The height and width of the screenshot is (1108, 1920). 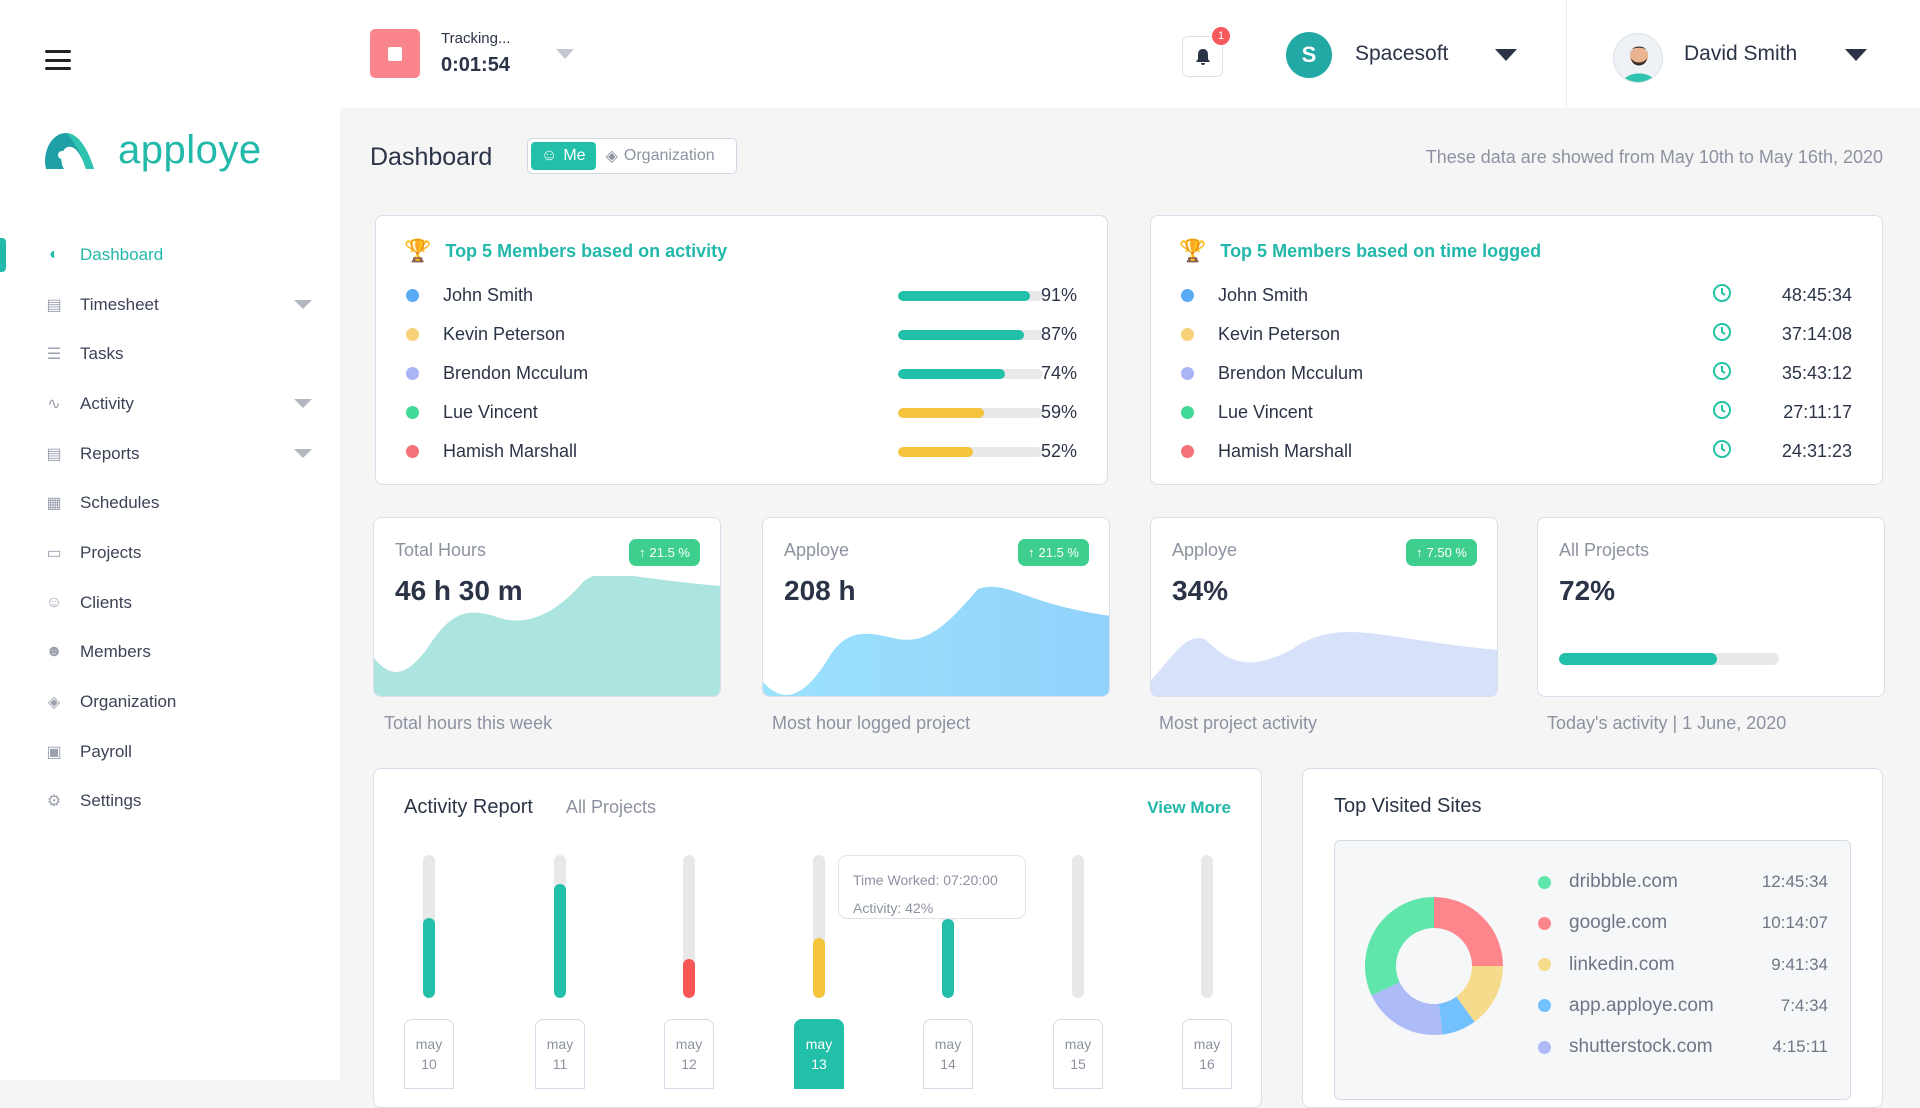 I want to click on sidebar-item-projects: ▭ Projects, so click(x=170, y=553).